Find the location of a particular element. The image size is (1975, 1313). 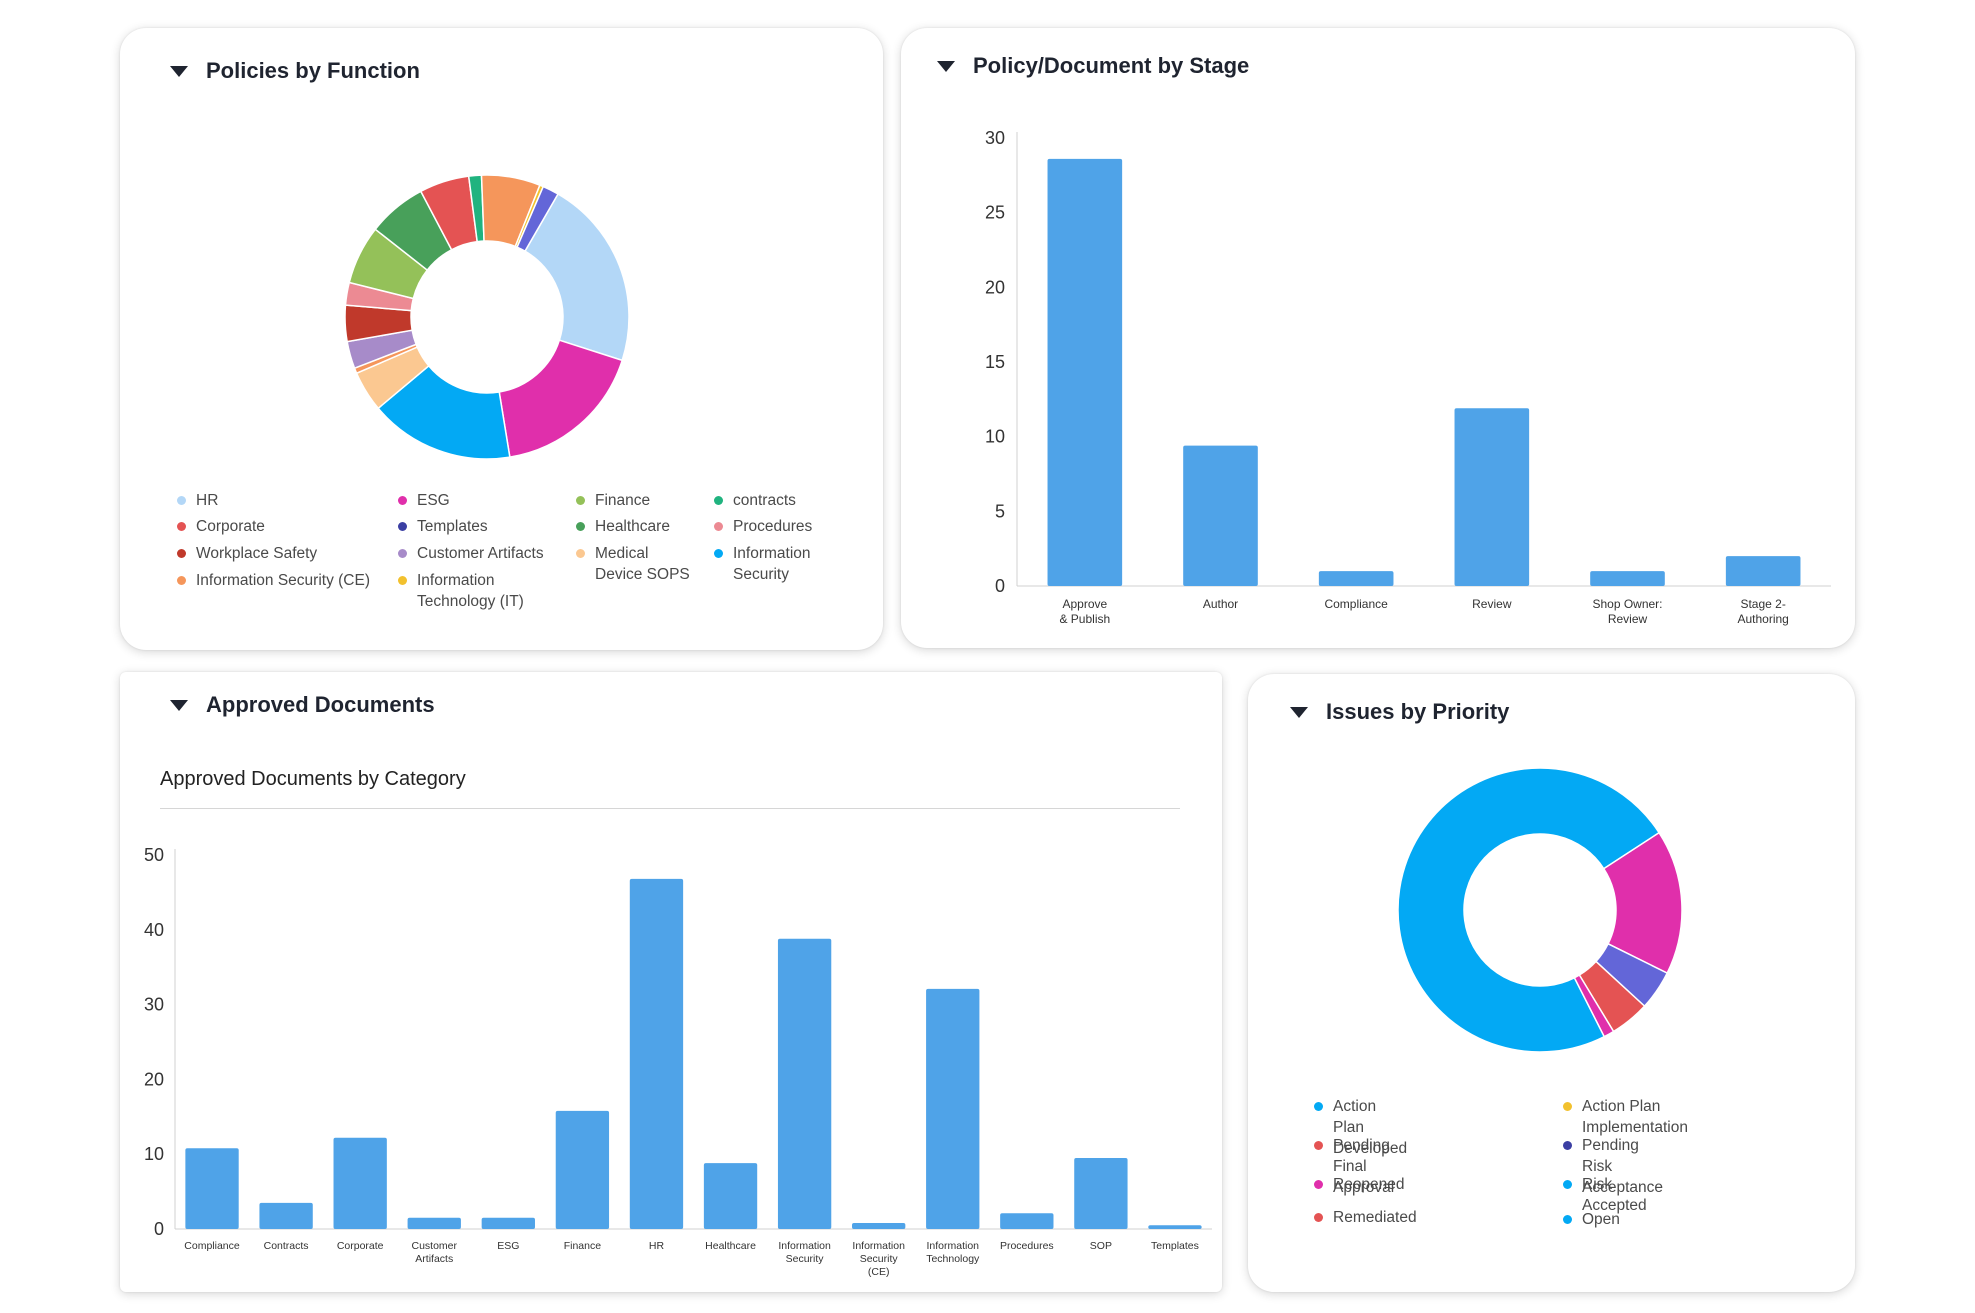

legend-item: HR is located at coordinates (277, 500).